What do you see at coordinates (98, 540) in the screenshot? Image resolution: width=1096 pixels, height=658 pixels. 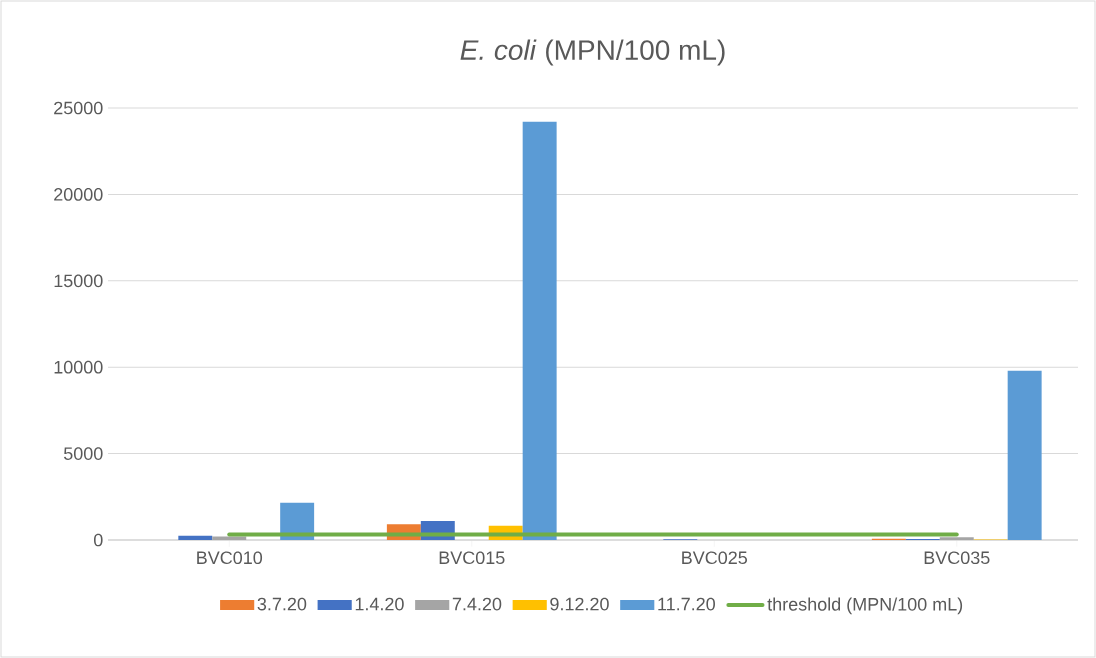 I see `y-tick-label: 0` at bounding box center [98, 540].